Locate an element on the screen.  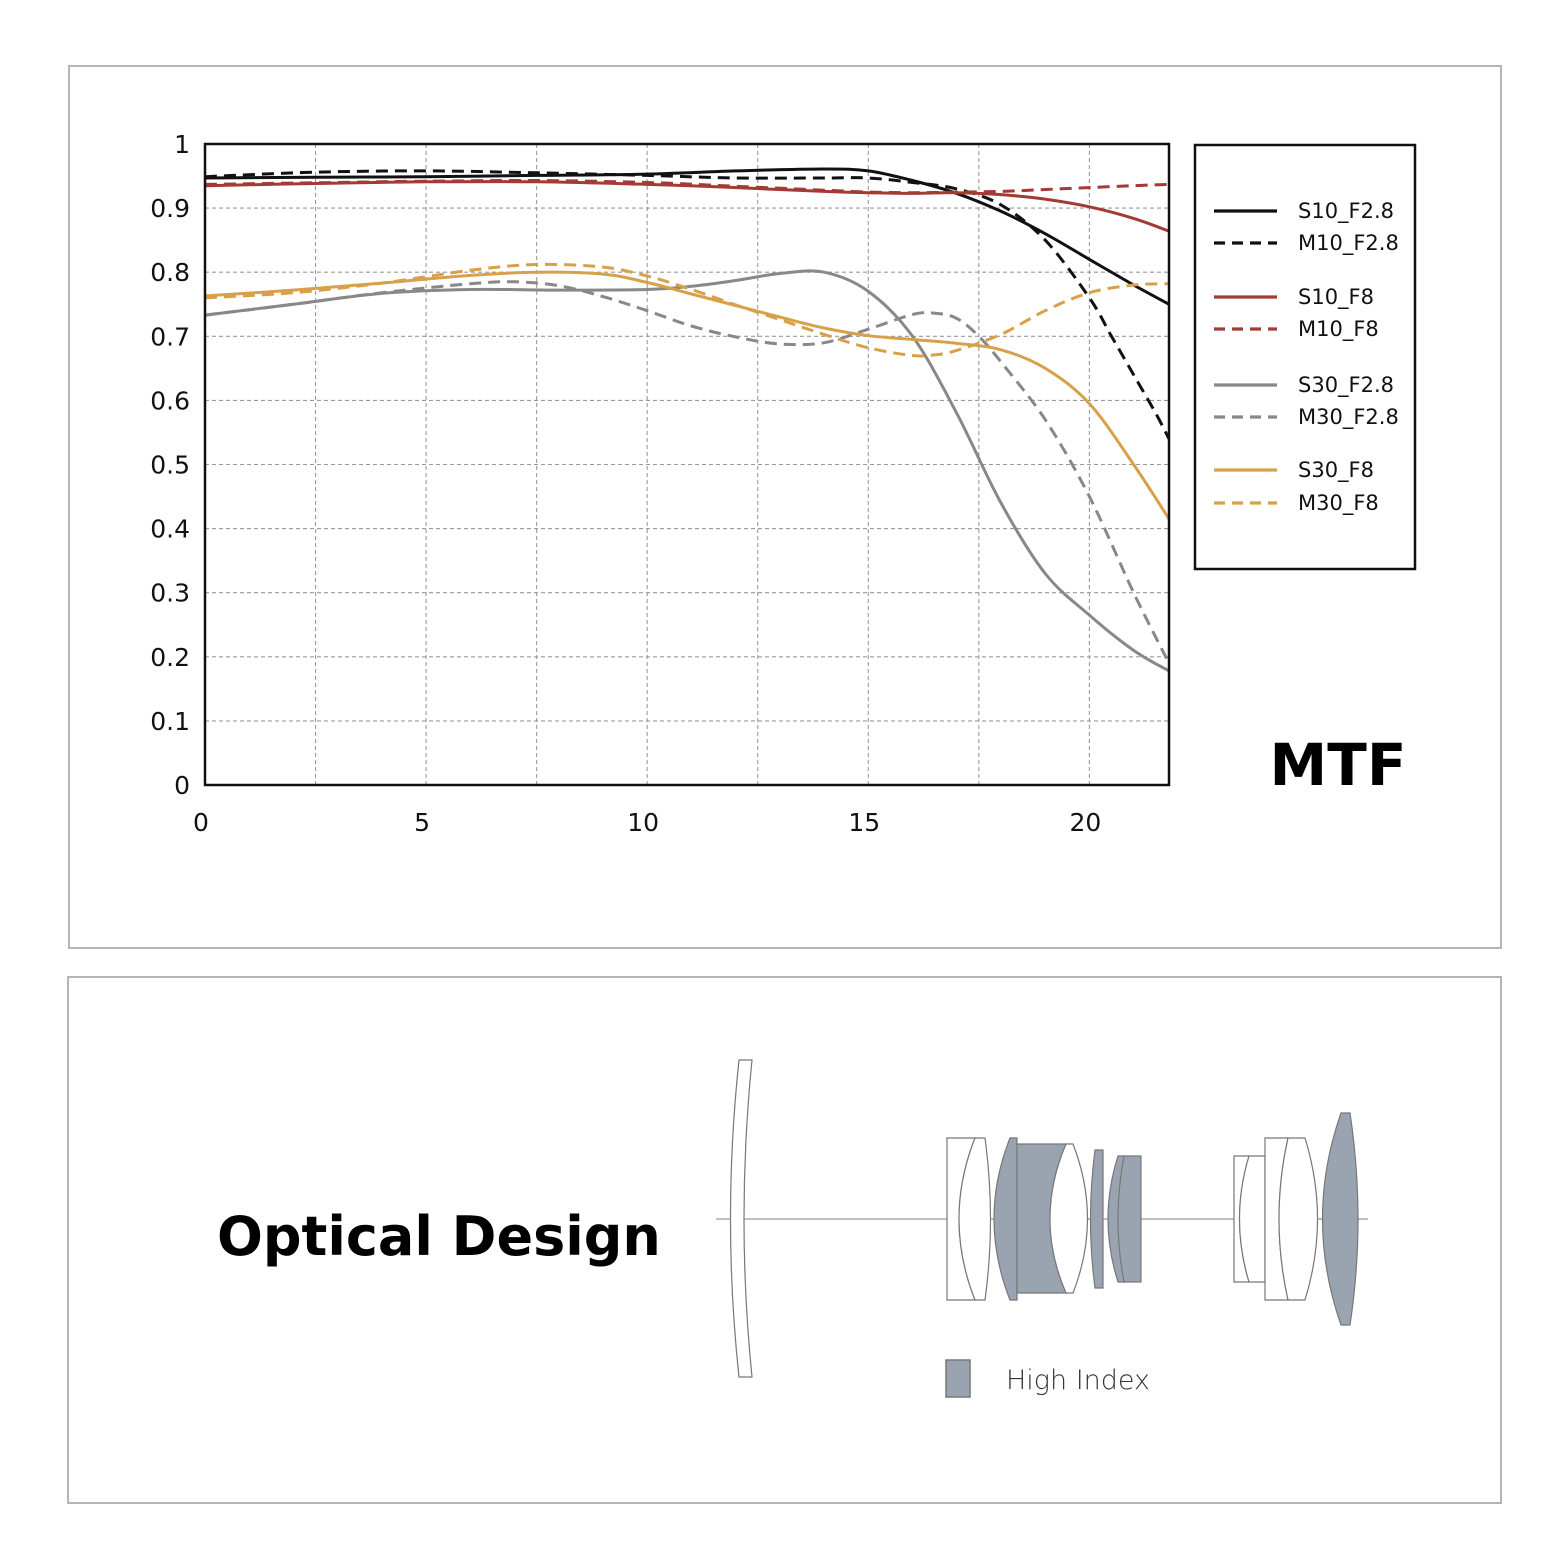
lens-element-14-high-index is located at coordinates (1340, 1219).